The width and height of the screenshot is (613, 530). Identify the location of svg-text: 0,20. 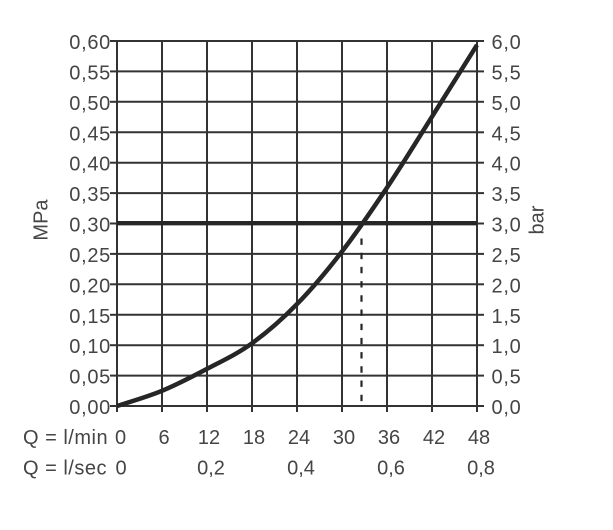
(90, 286).